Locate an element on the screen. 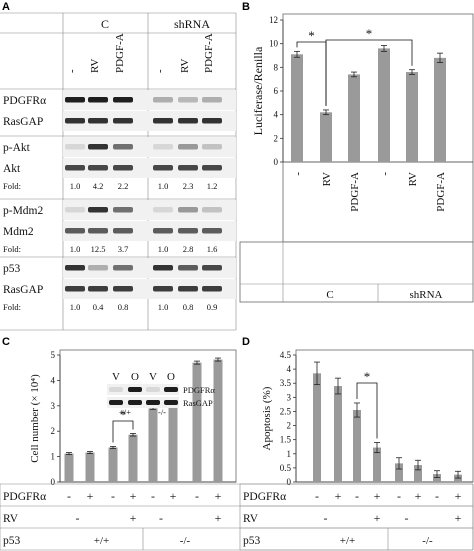 Image resolution: width=474 pixels, height=551 pixels. chart-d: 0 0.5 1 1.5 2 2.5 3 3.5 4 4.5 Apoptosis (%) * is located at coordinates (367, 418).